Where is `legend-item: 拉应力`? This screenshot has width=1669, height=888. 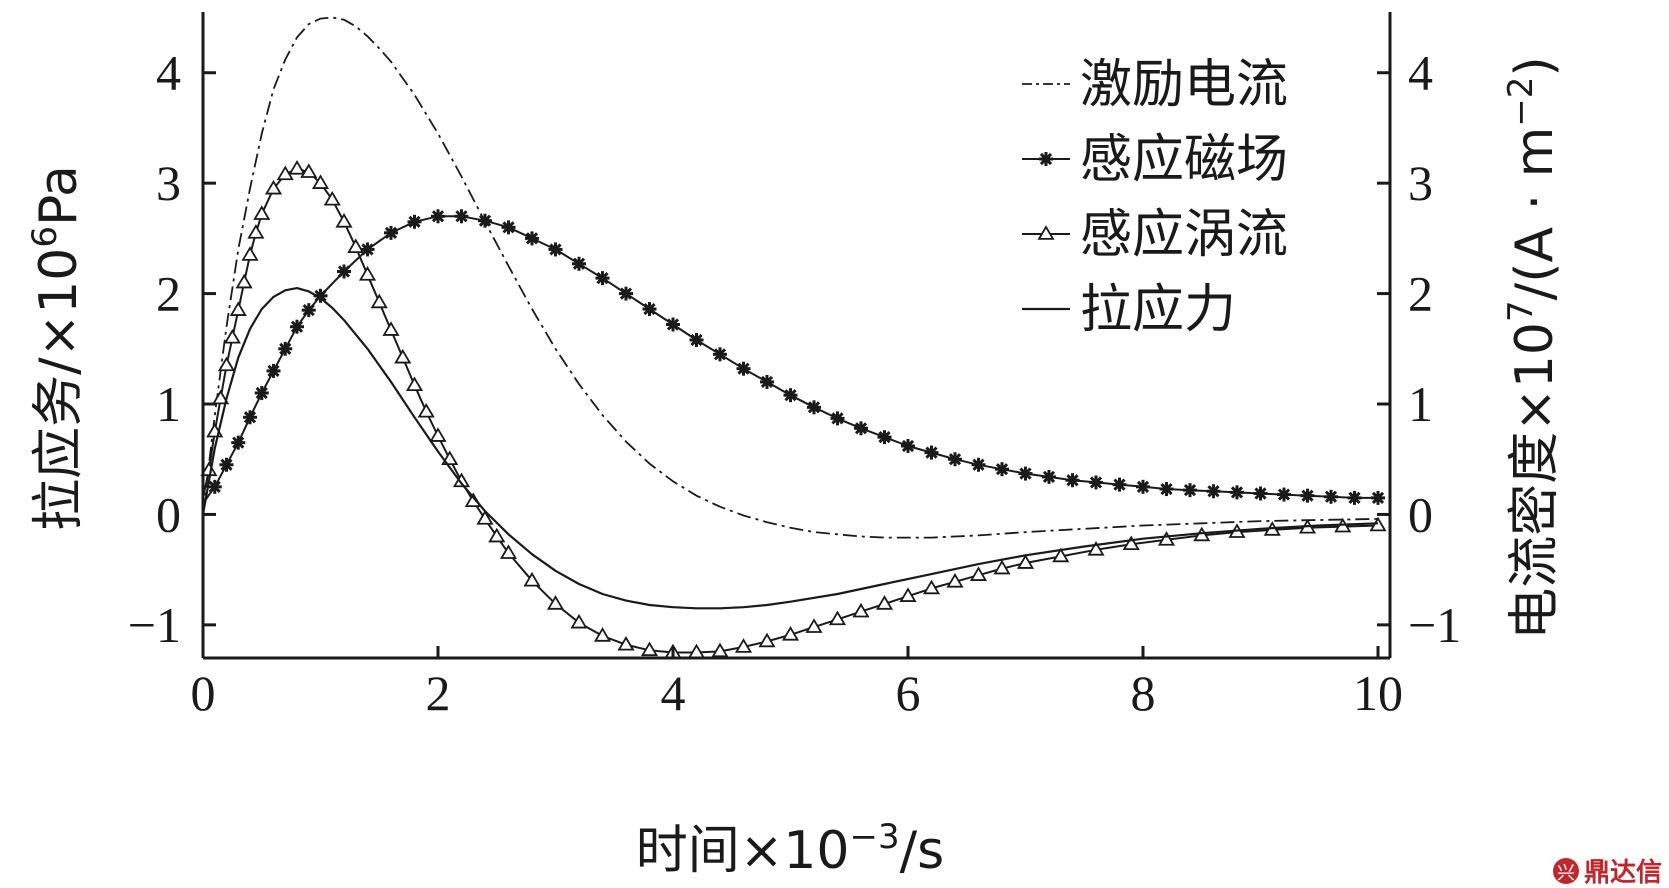 legend-item: 拉应力 is located at coordinates (1129, 310).